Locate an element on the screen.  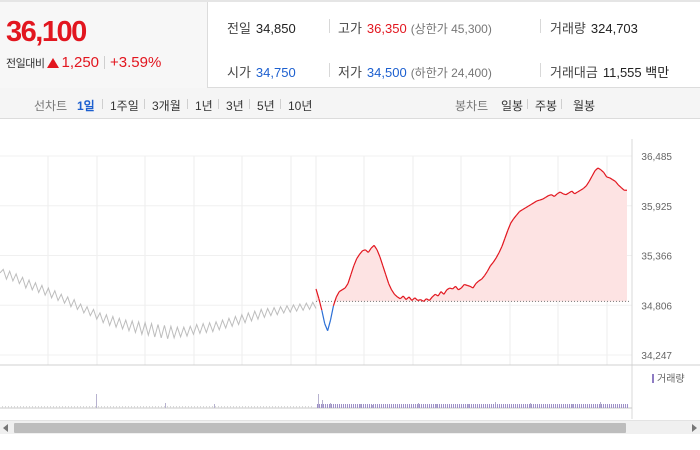
change-label: 전일대비 is located at coordinates (25, 63).